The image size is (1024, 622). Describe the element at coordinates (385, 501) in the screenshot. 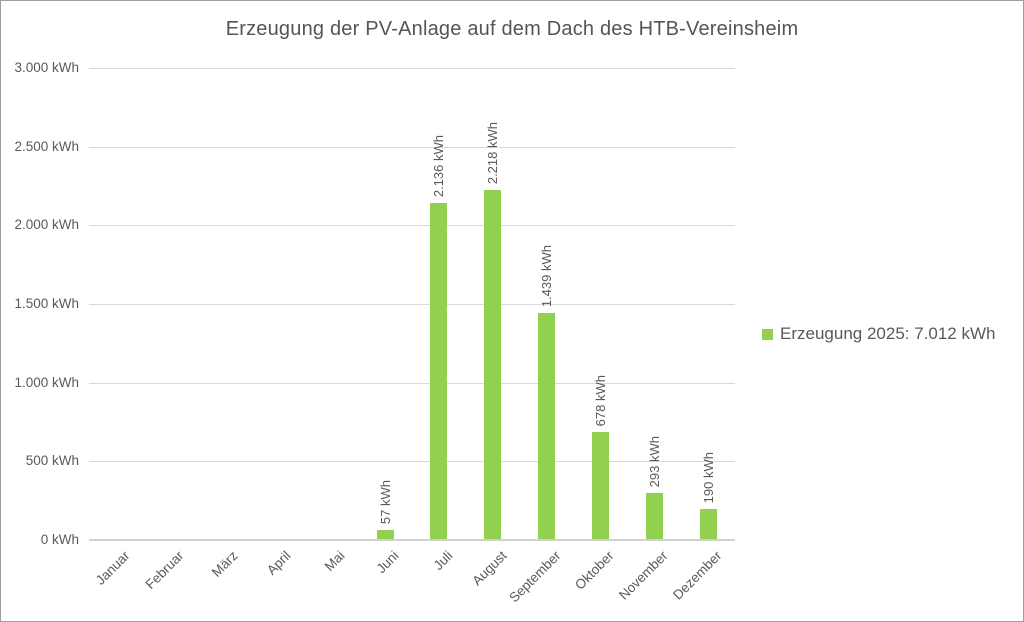

I see `bar-value-label: 57 kWh` at that location.